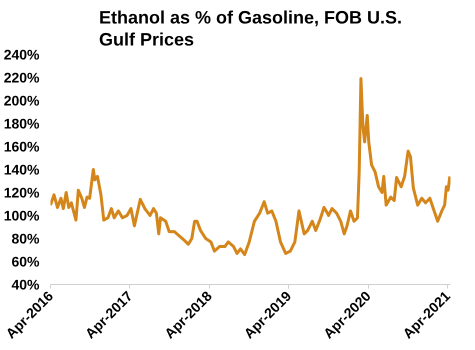 The width and height of the screenshot is (475, 350). Describe the element at coordinates (22, 124) in the screenshot. I see `y-tick-label: 180%` at that location.